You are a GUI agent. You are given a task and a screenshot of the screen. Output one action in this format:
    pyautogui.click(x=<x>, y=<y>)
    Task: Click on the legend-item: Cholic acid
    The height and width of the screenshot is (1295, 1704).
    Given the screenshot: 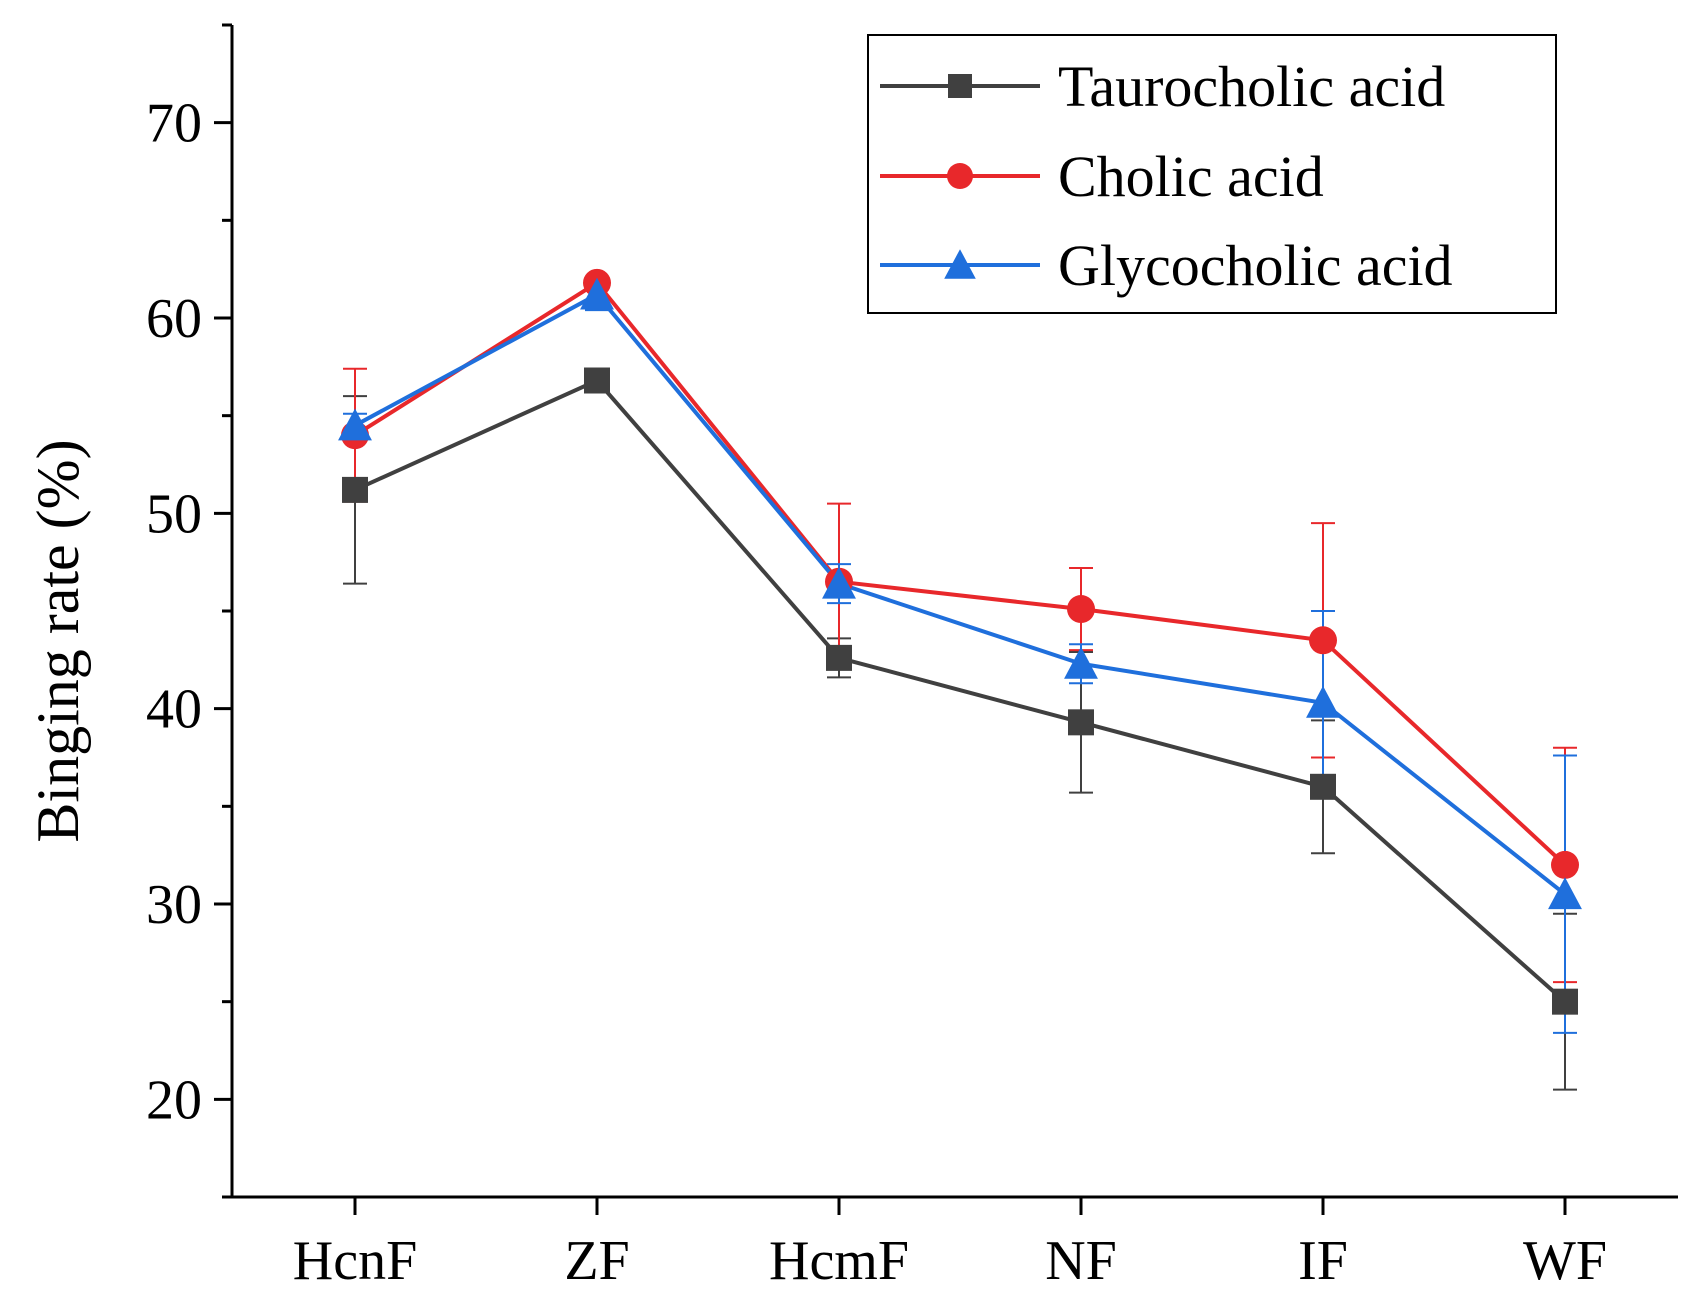 What is the action you would take?
    pyautogui.click(x=1102, y=176)
    